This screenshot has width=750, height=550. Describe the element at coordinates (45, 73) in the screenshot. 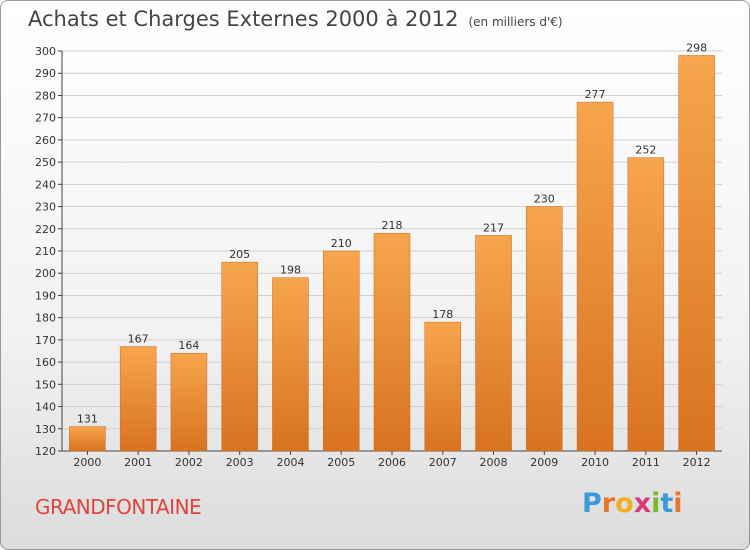

I see `y-tick-label: 290` at that location.